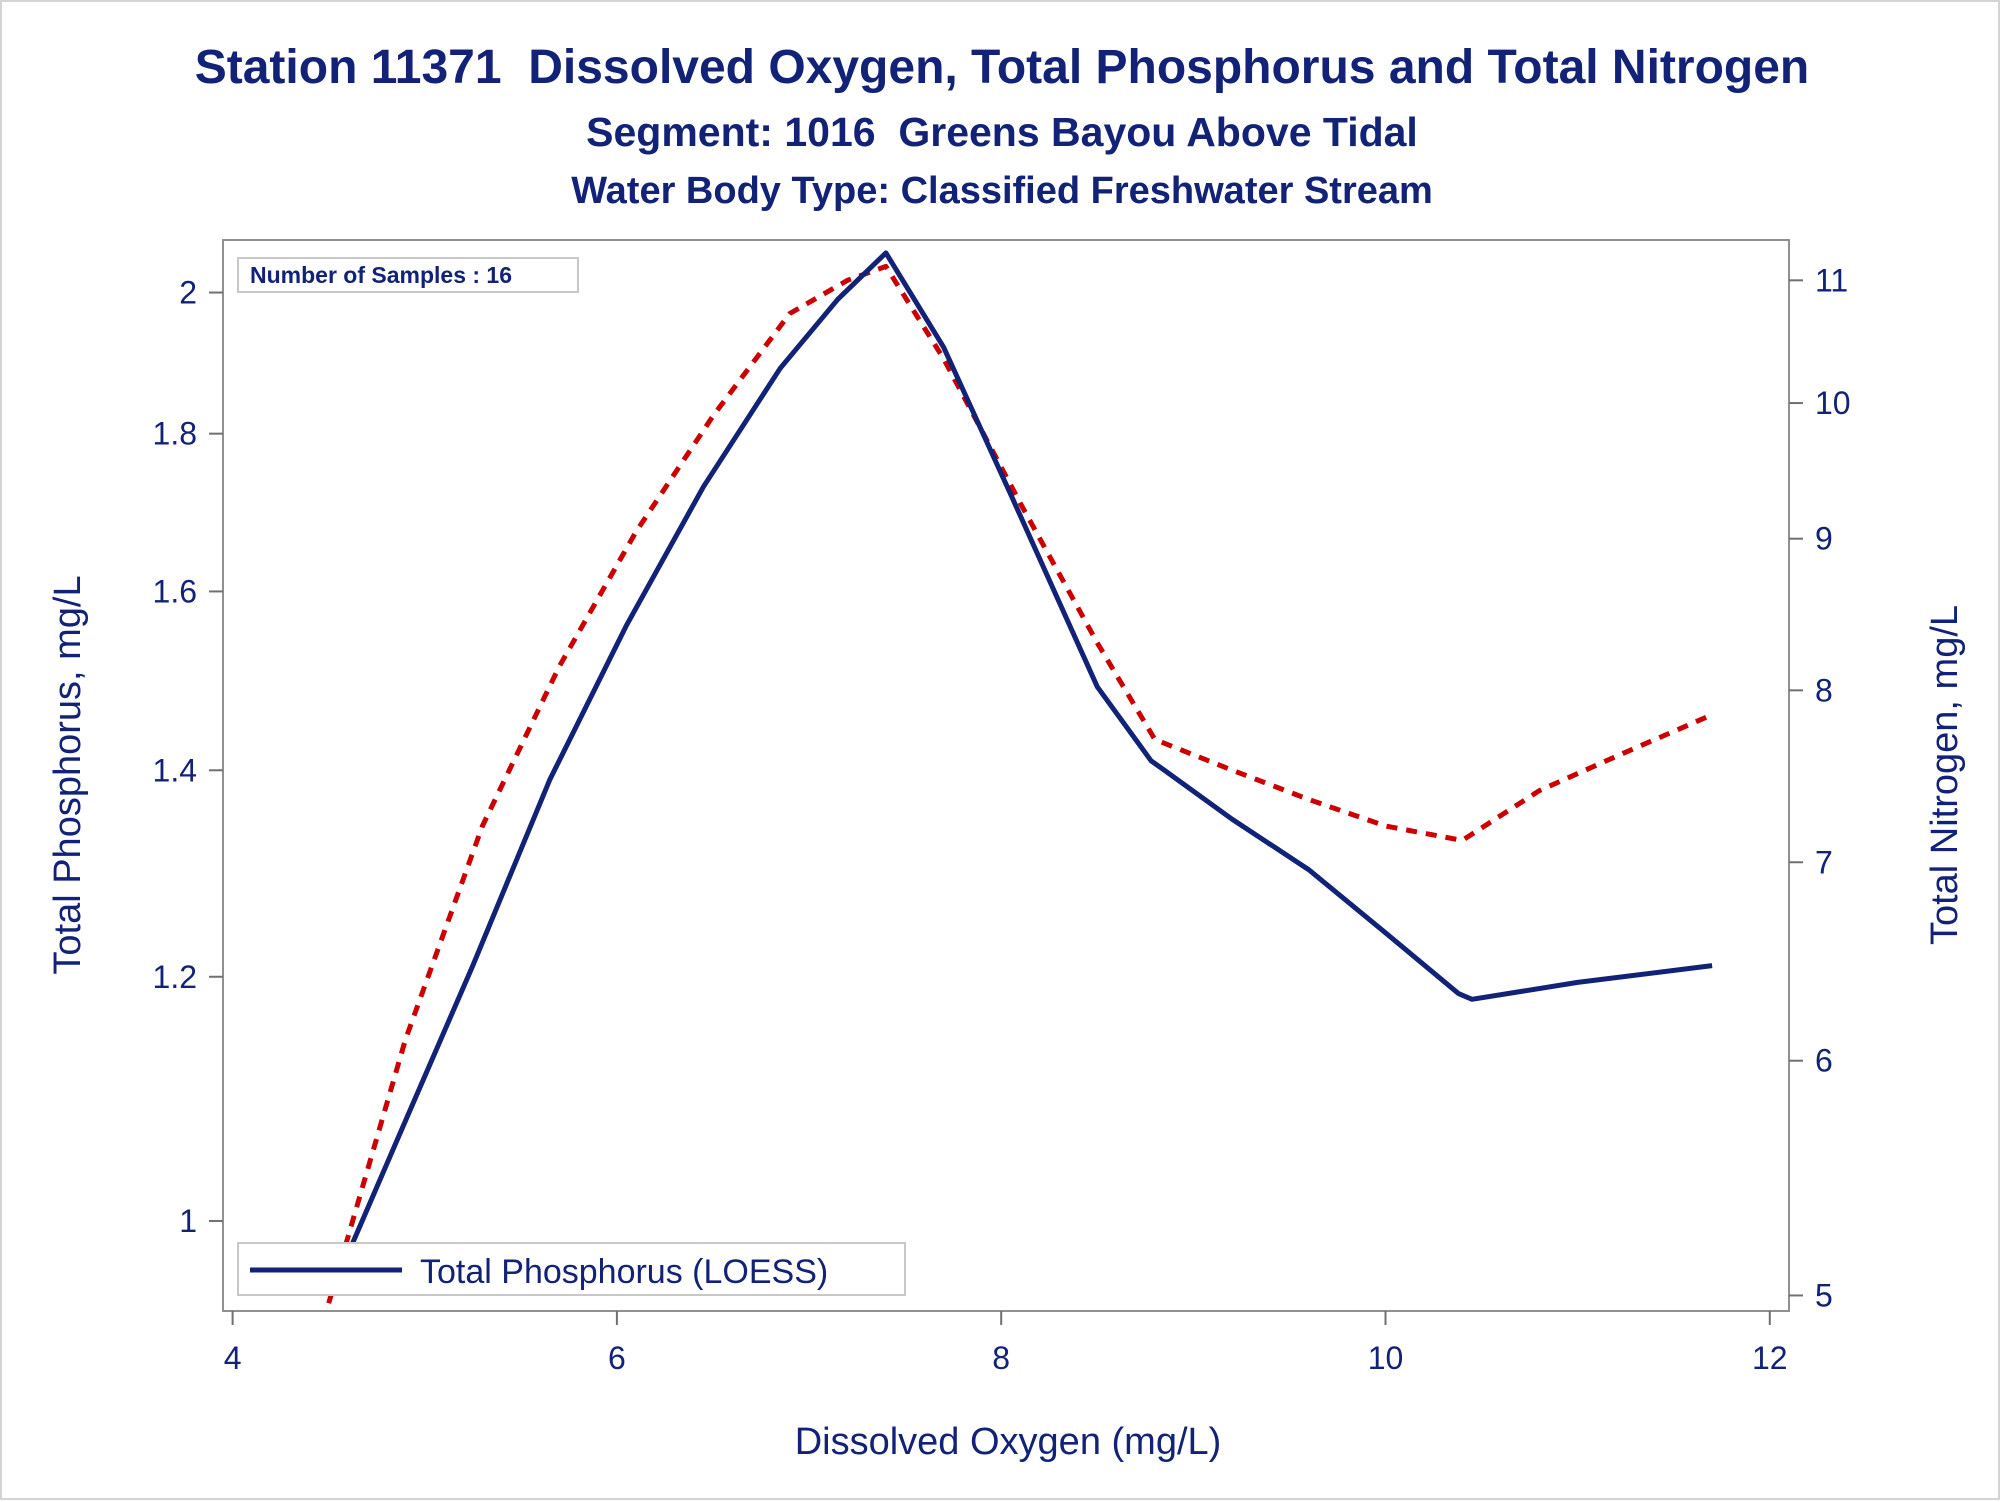  Describe the element at coordinates (175, 434) in the screenshot. I see `y-left-tick-label: 1.8` at that location.